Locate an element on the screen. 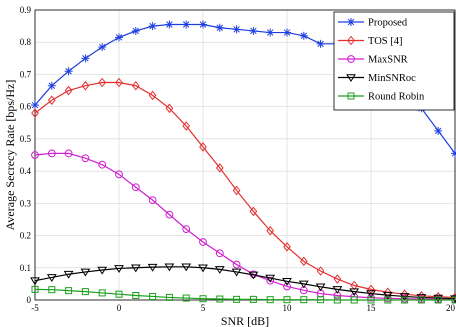  legend-entry: MinSNRoc is located at coordinates (377, 78).